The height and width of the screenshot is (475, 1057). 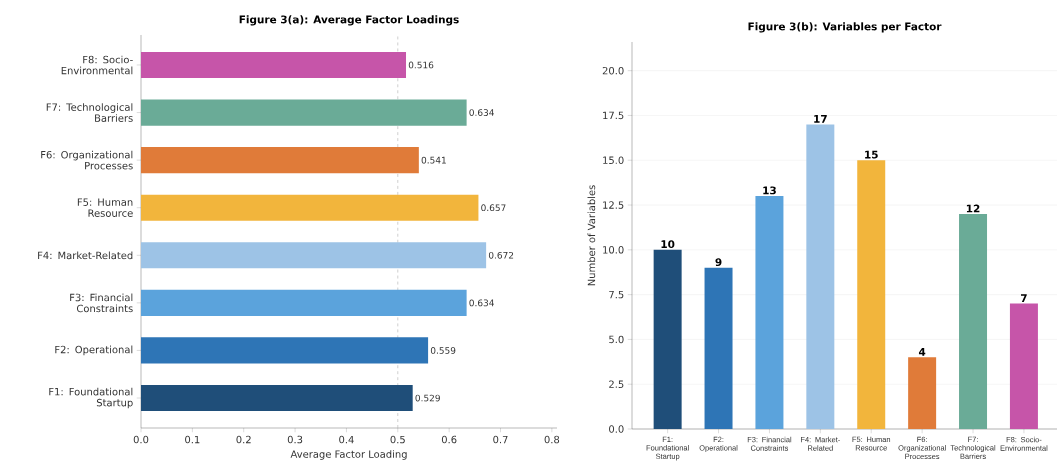 I want to click on x-tick-label: 0.3, so click(x=295, y=439).